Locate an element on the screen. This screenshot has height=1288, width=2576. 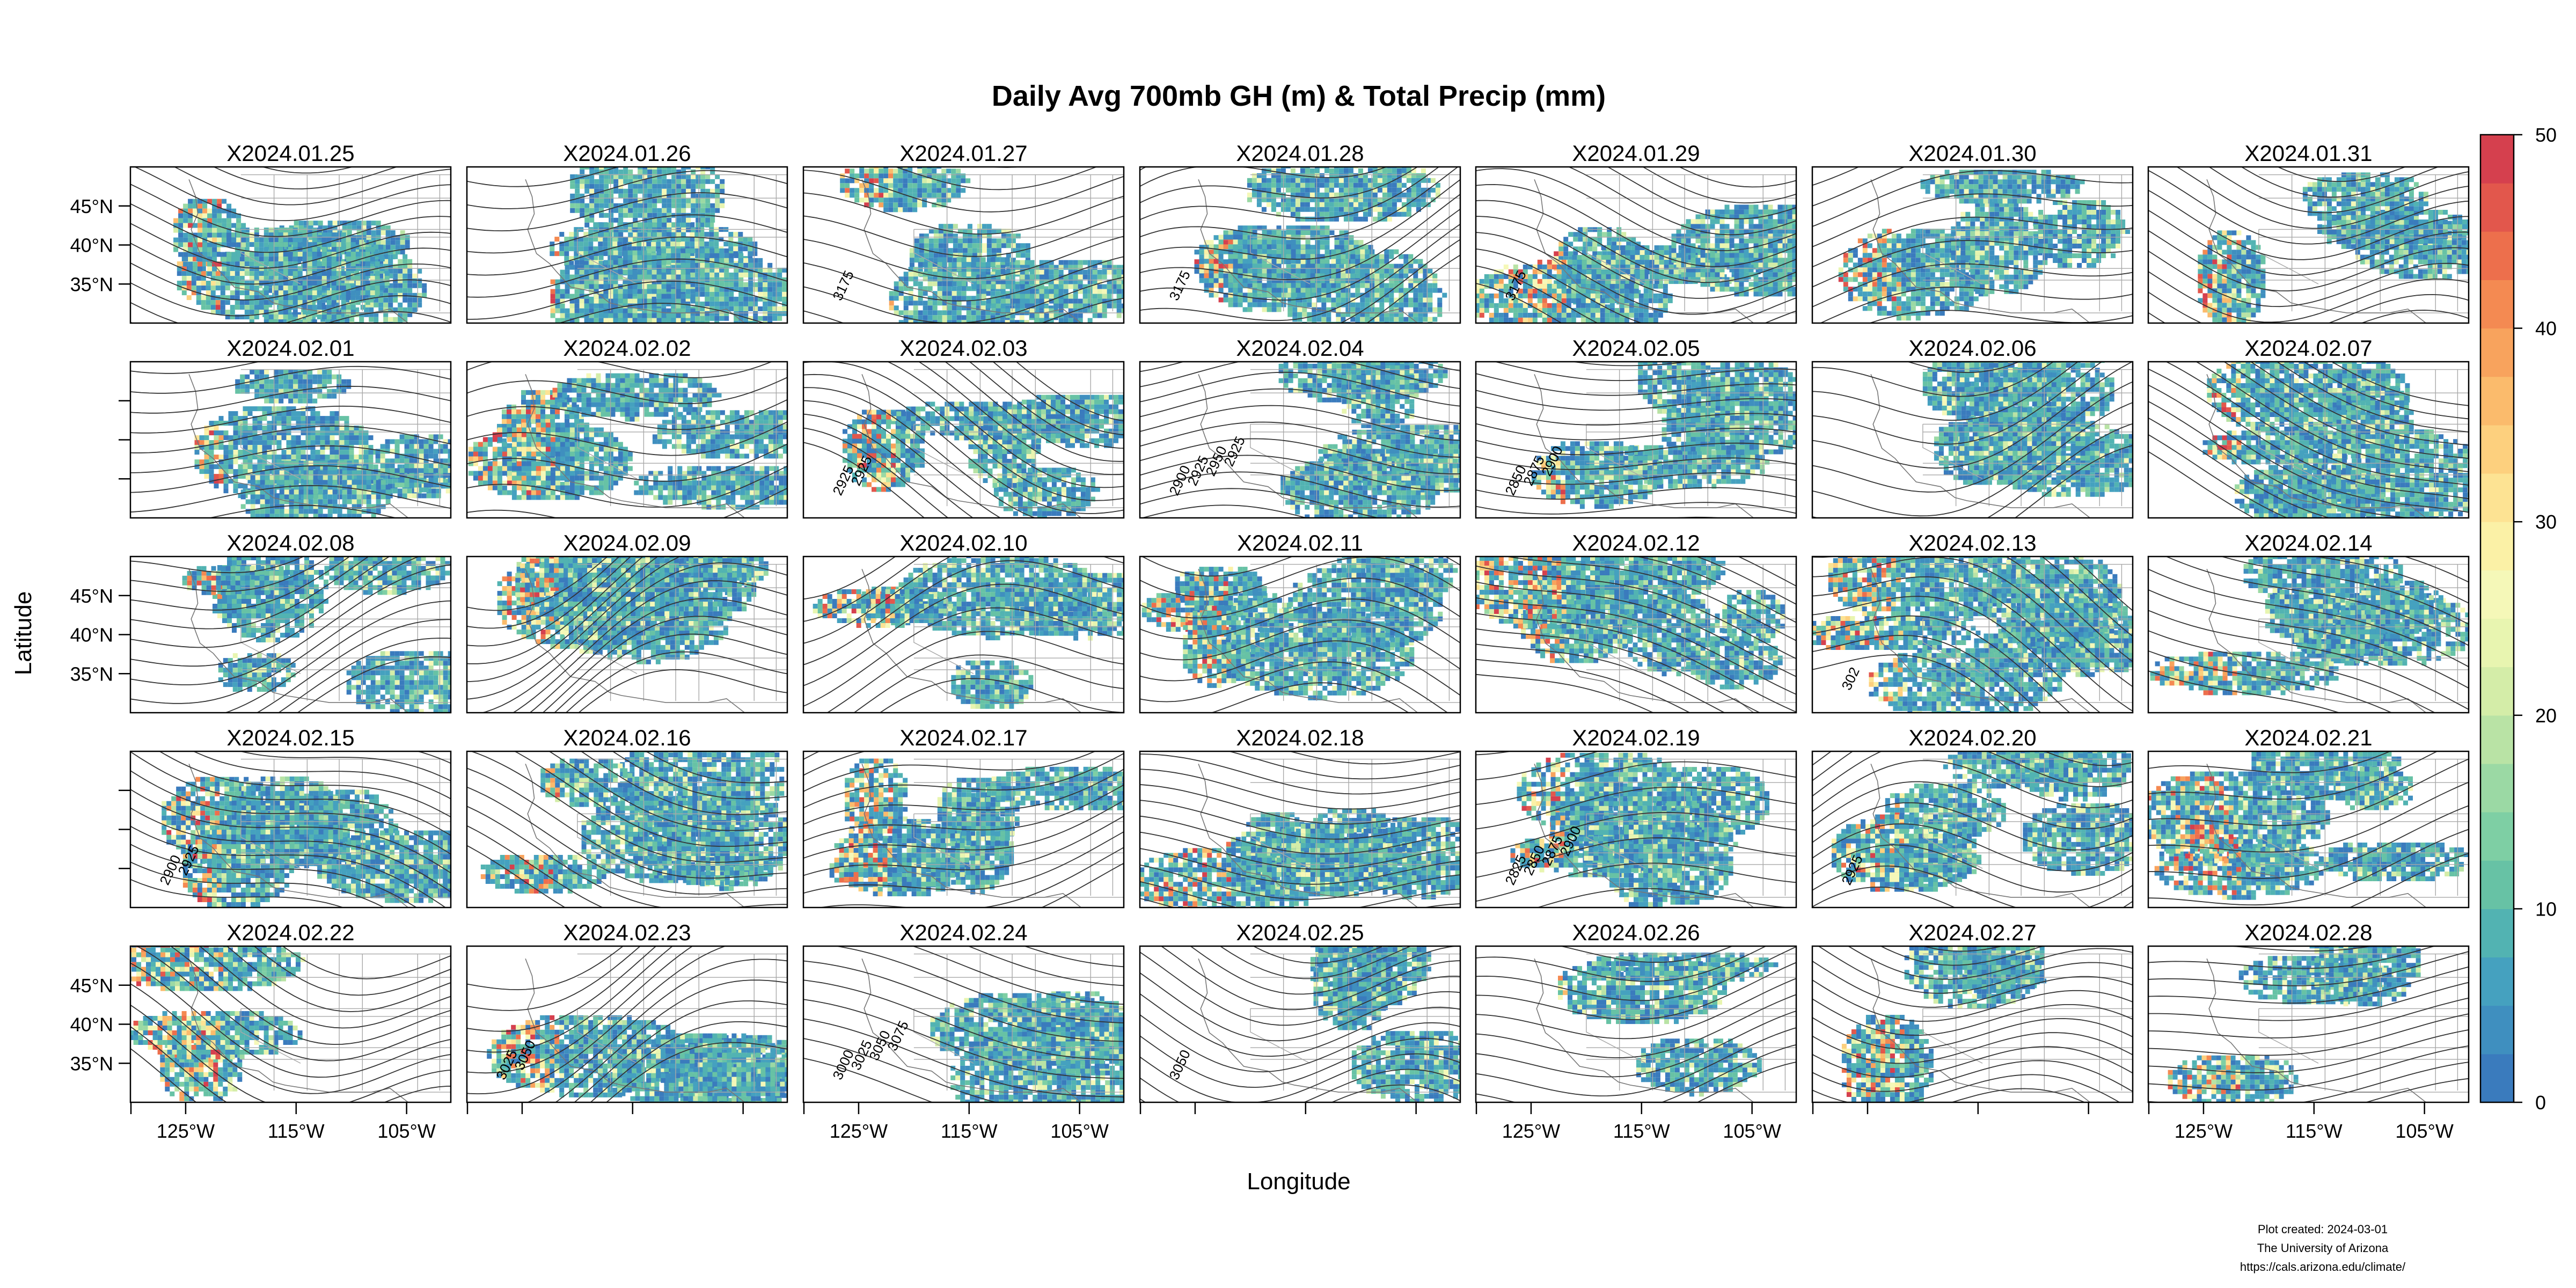
map-panel: X2024.01.25 is located at coordinates (290, 232).